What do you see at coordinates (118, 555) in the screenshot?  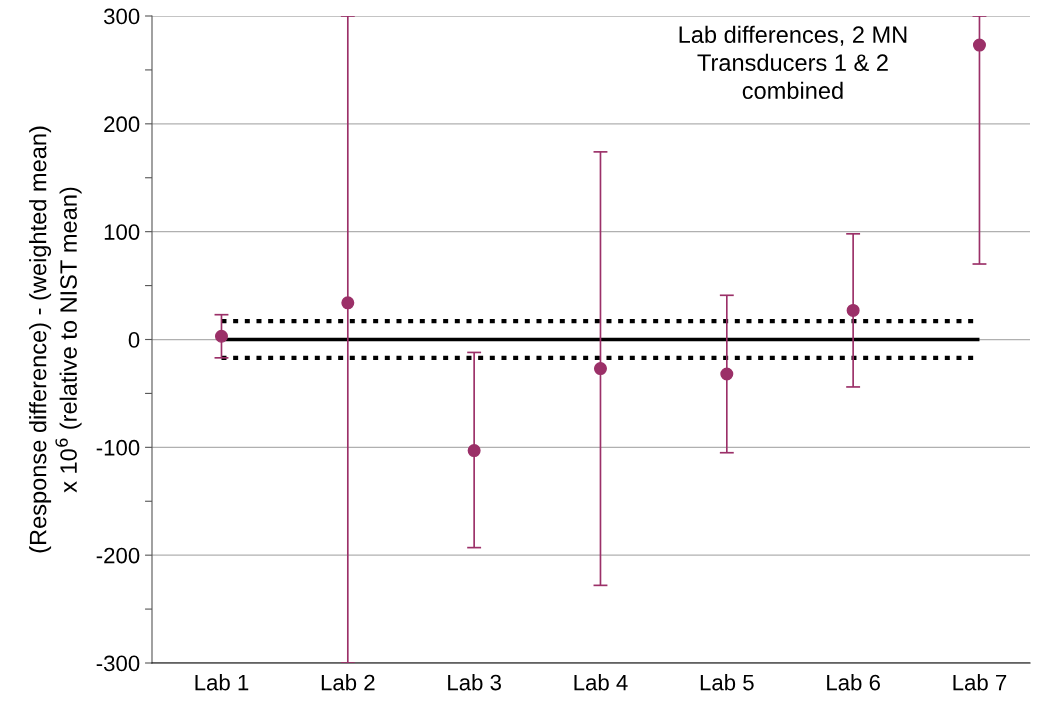 I see `y-tick-label: -200` at bounding box center [118, 555].